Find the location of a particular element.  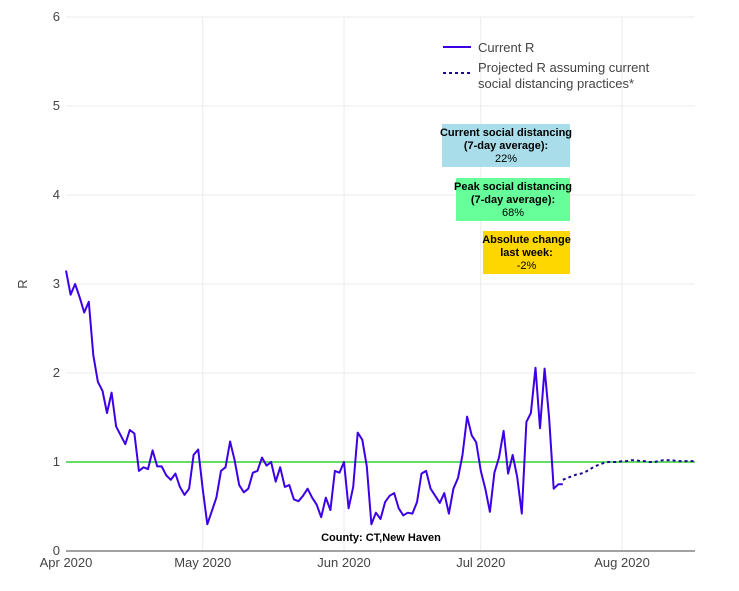

y-tick-label: 1 is located at coordinates (56, 461).